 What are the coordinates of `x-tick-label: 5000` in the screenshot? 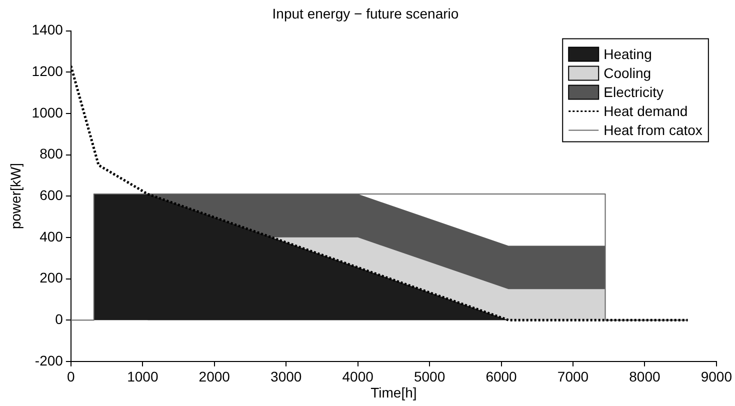 It's located at (430, 376).